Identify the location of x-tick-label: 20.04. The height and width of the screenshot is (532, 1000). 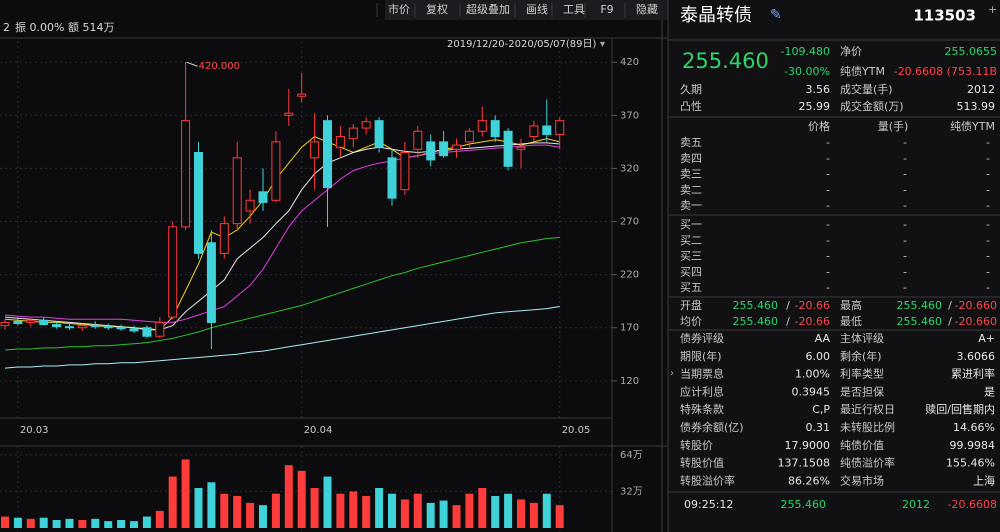
(318, 430).